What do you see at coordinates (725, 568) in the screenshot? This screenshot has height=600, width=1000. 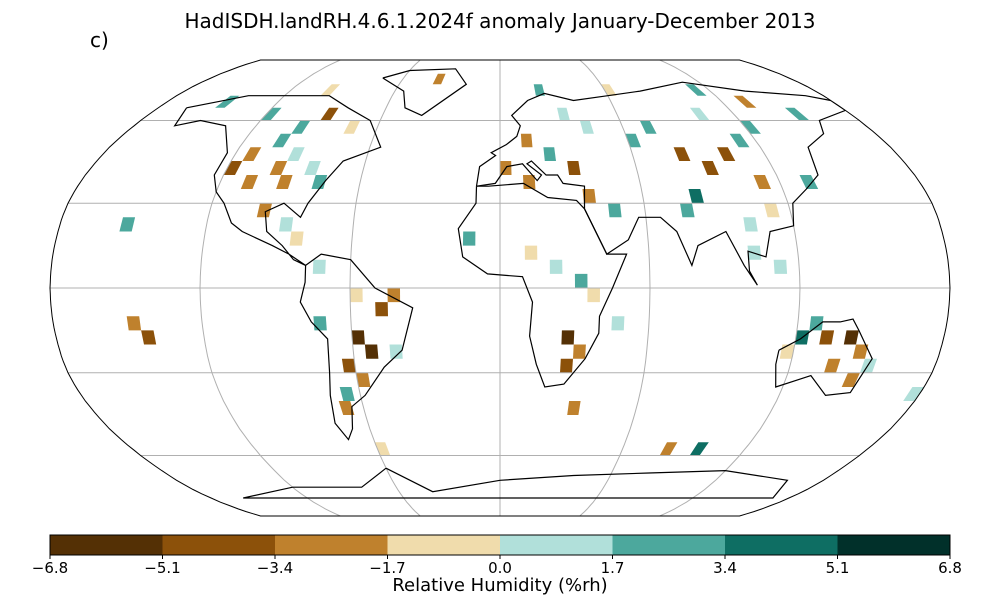 I see `colorbar-tick-label: 3.4` at bounding box center [725, 568].